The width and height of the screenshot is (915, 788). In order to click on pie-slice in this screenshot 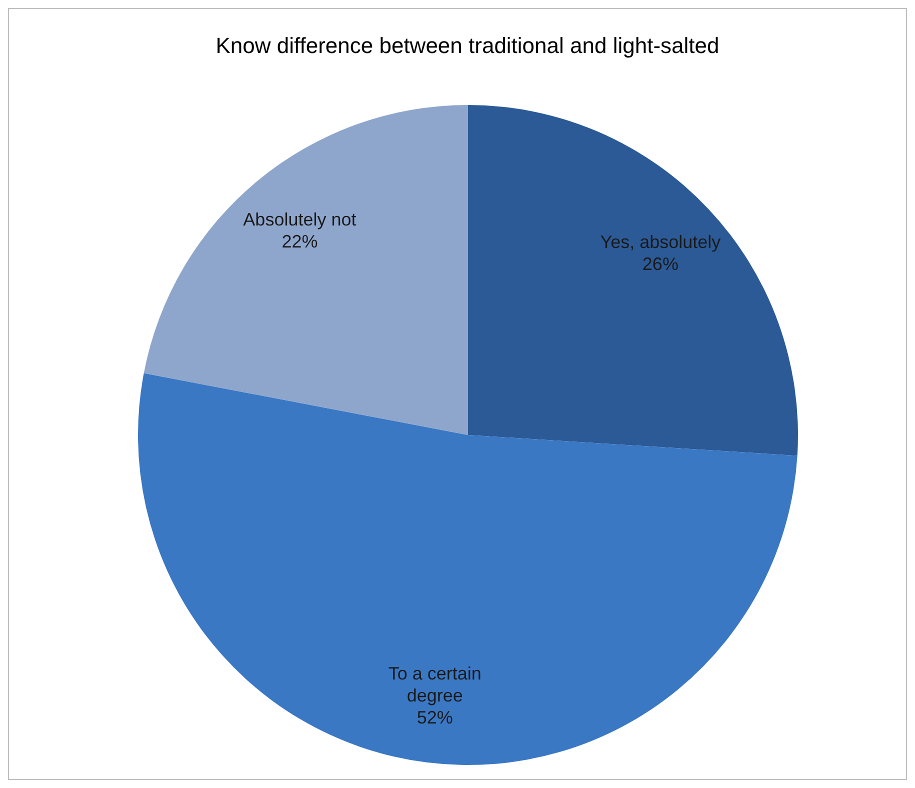, I will do `click(306, 270)`.